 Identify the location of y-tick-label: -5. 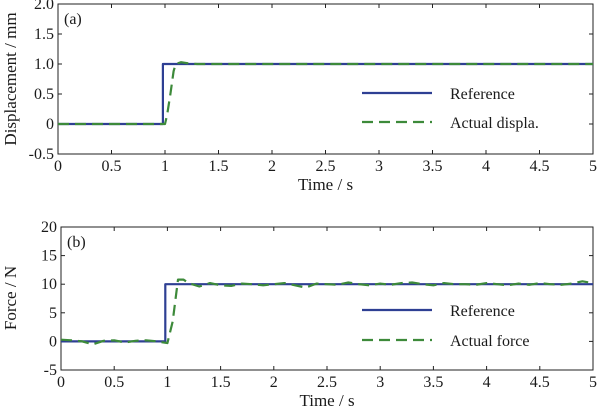
(50, 370).